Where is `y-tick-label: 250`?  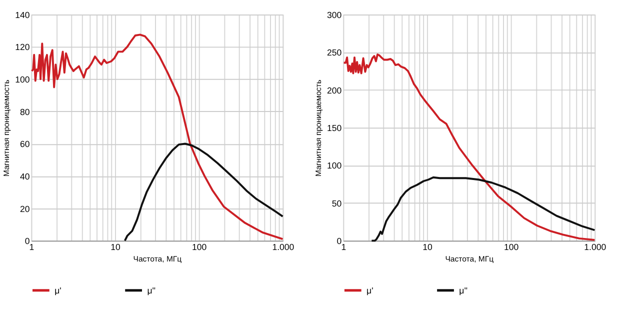
y-tick-label: 250 is located at coordinates (334, 53).